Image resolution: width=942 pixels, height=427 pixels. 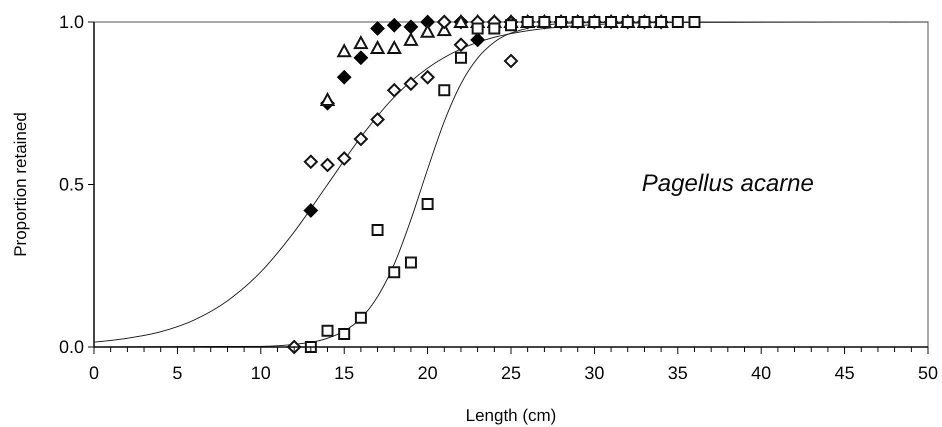 I want to click on y-tick-label: 1.0, so click(x=71, y=22).